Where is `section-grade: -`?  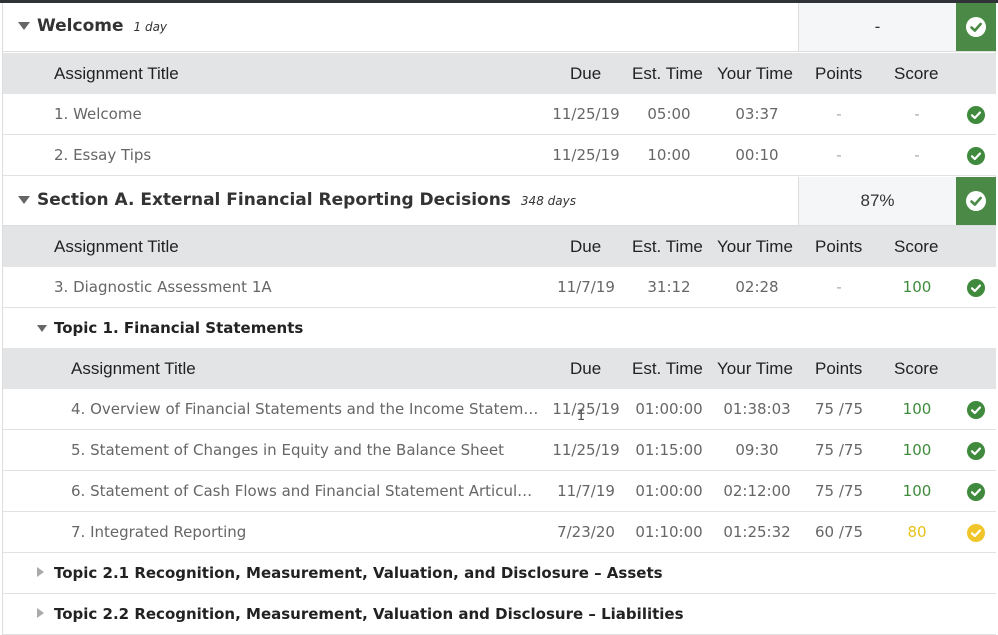 section-grade: - is located at coordinates (877, 27).